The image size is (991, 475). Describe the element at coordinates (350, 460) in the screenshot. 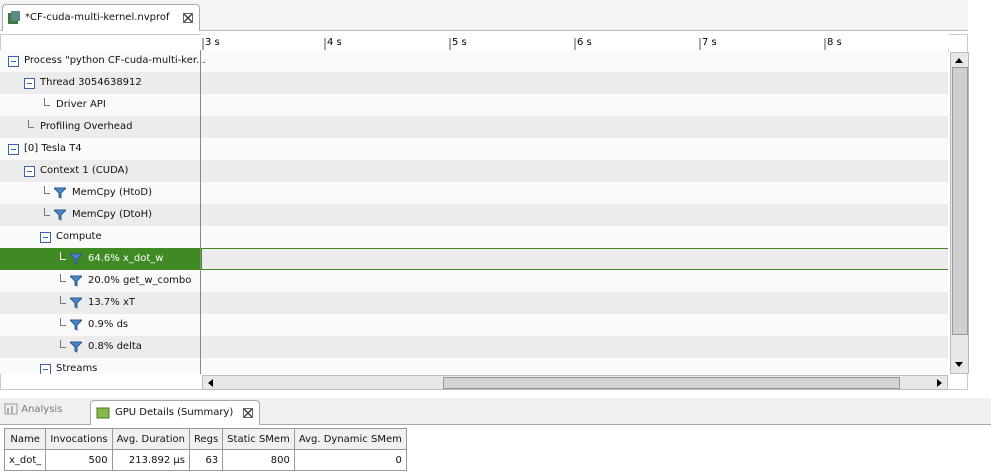

I see `table-cell: 0` at that location.